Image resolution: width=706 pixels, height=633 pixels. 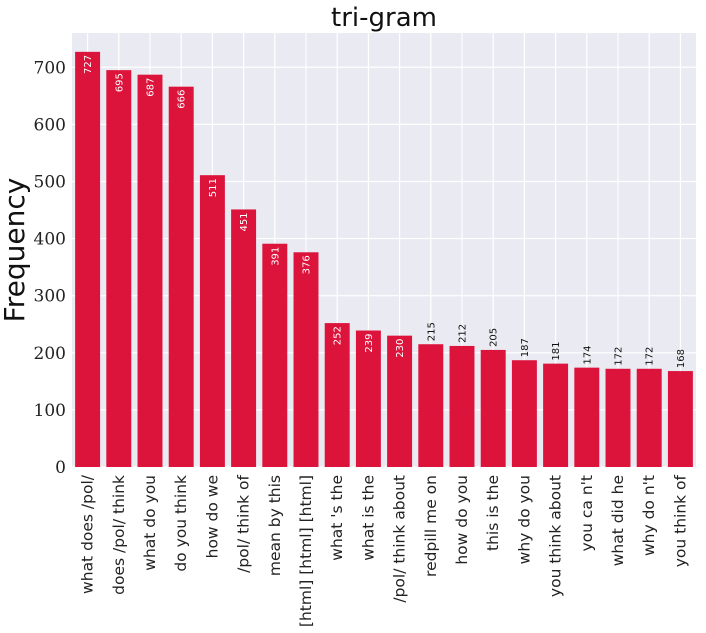 I want to click on x-tick-label: mean by this, so click(x=275, y=525).